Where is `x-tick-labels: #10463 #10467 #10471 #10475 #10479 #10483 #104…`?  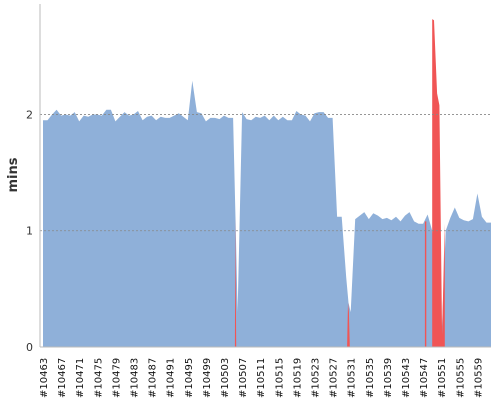 x-tick-labels: #10463 #10467 #10471 #10475 #10479 #10483 #104… is located at coordinates (261, 378).